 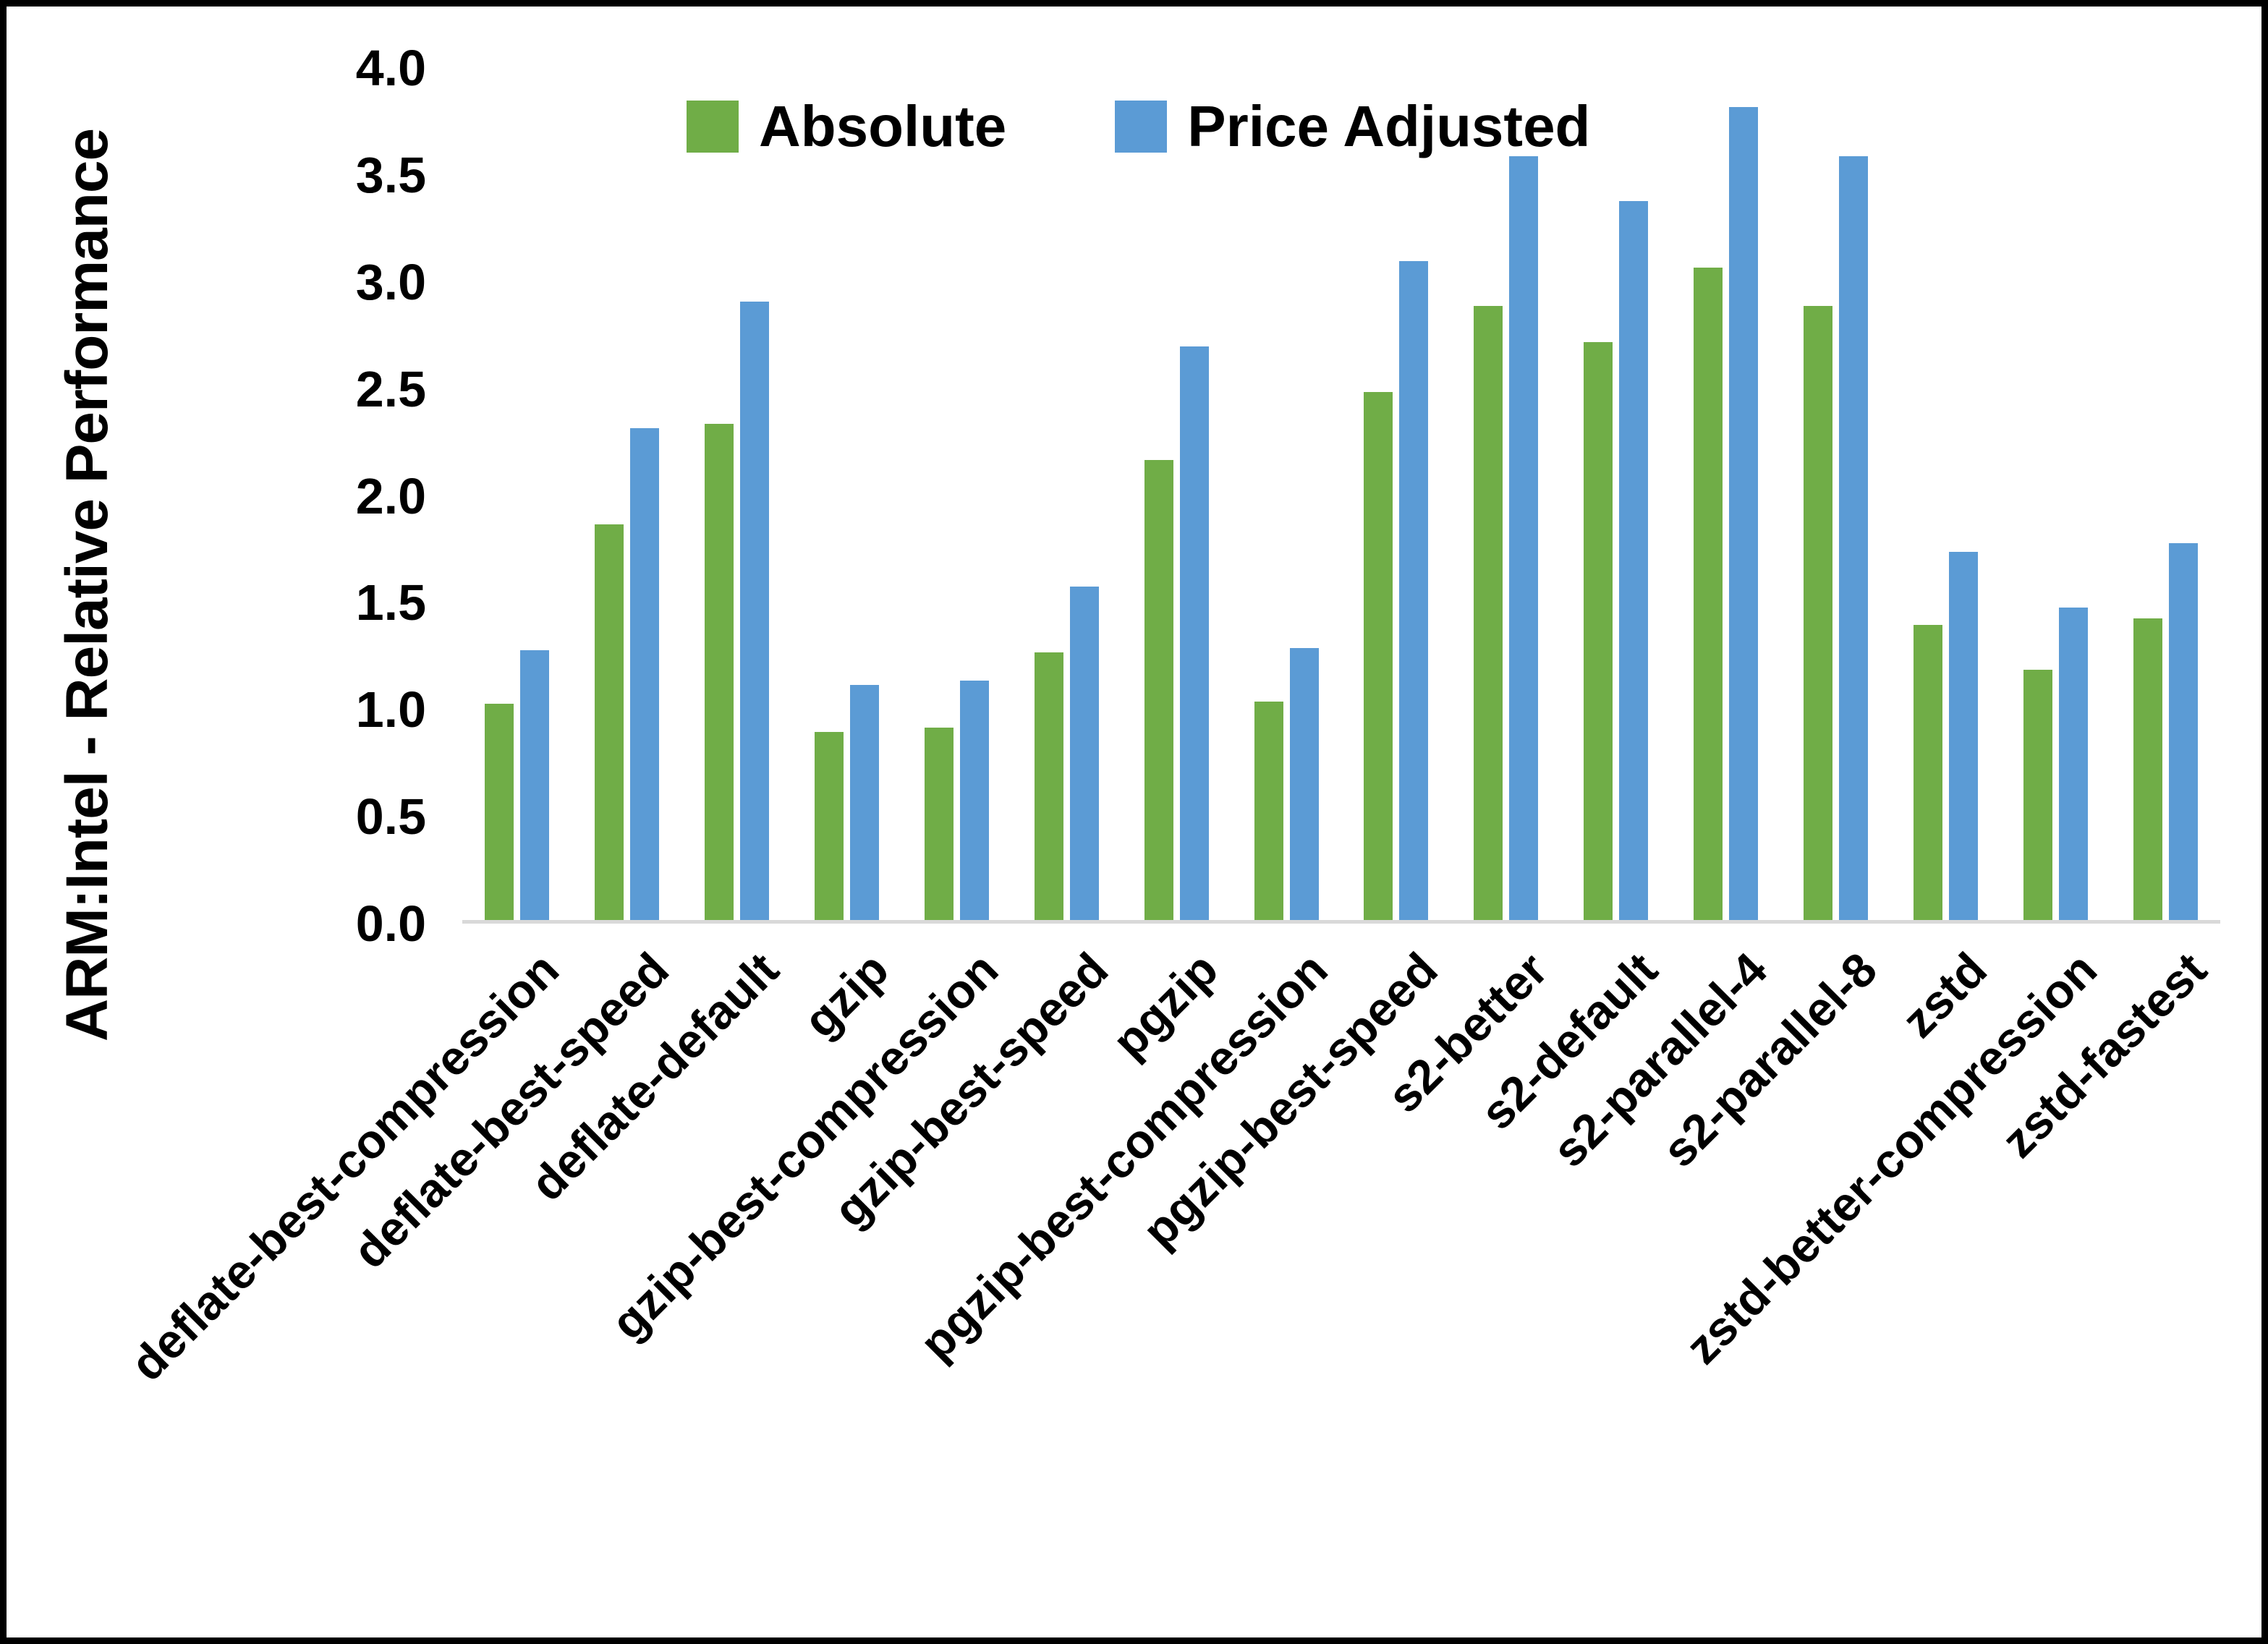 What do you see at coordinates (1772, 622) in the screenshot?
I see `bar-group: s2-parallel-8` at bounding box center [1772, 622].